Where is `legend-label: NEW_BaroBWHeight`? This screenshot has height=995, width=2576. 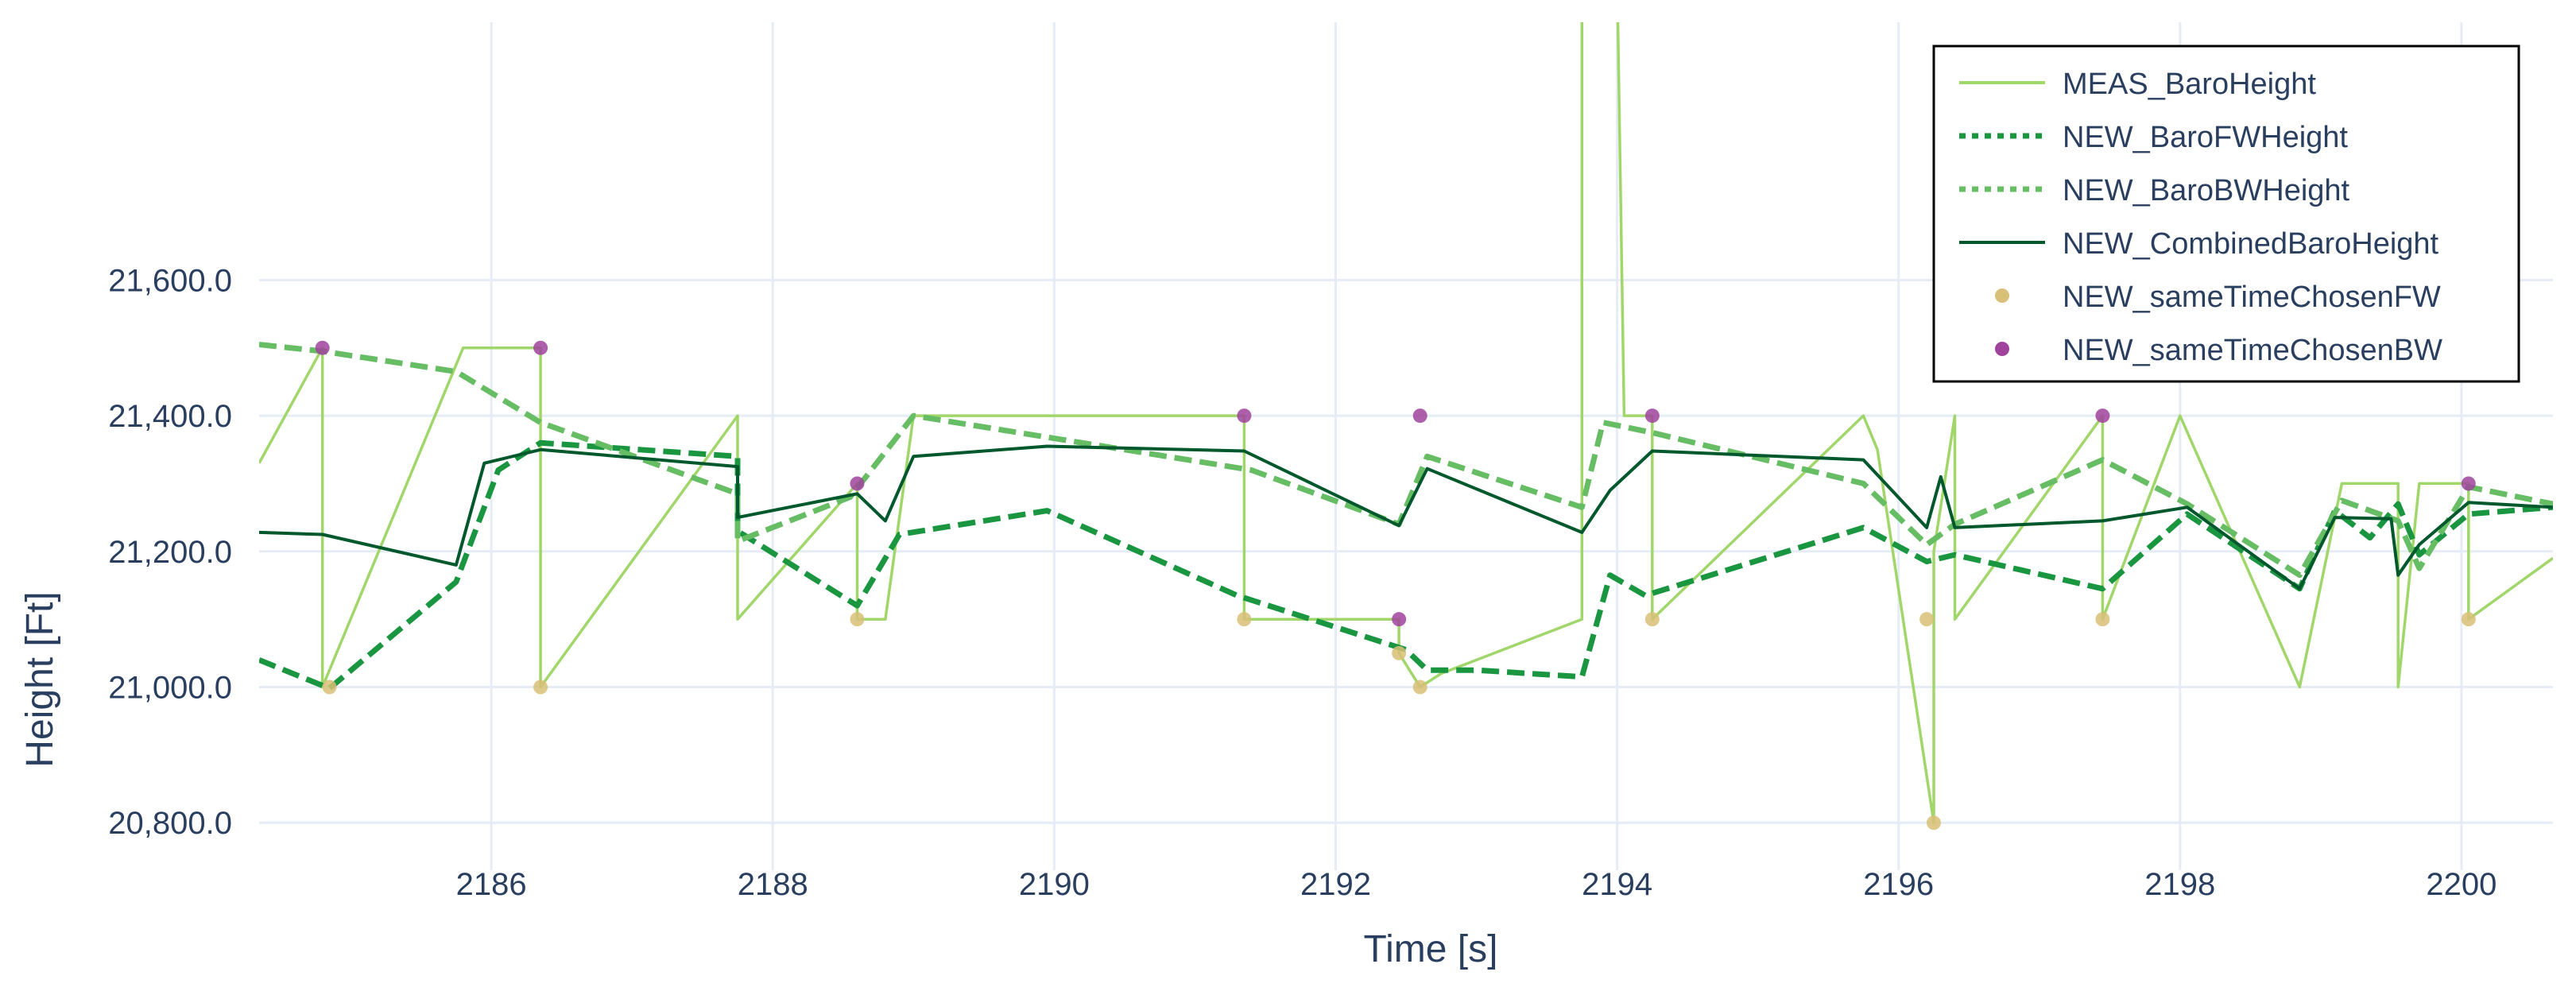
legend-label: NEW_BaroBWHeight is located at coordinates (2206, 190).